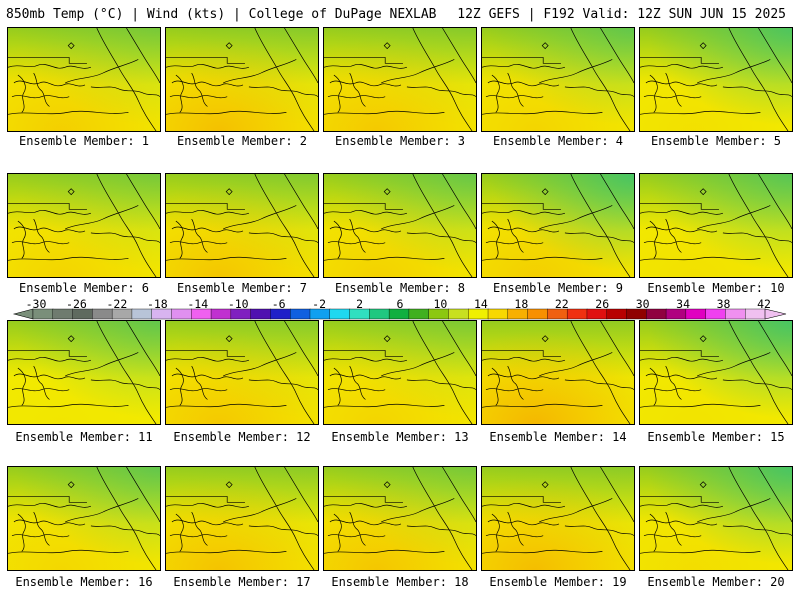  Describe the element at coordinates (198, 304) in the screenshot. I see `colorbar-tick-label: -14` at that location.